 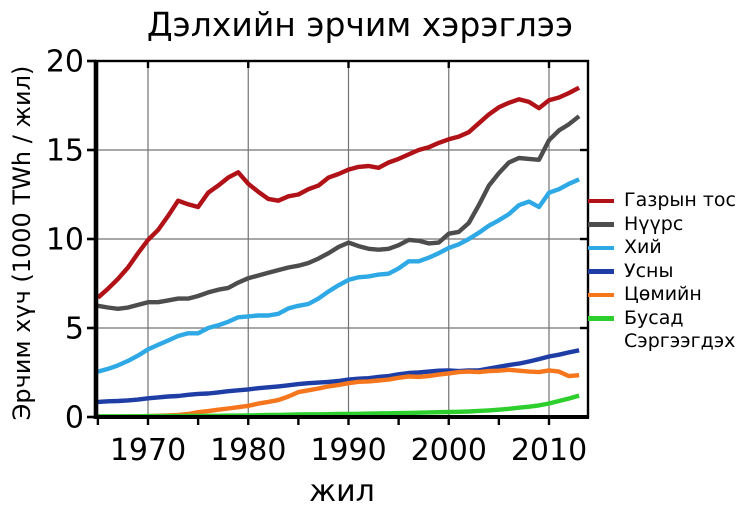 What do you see at coordinates (643, 247) in the screenshot?
I see `legend-label-gas: Хий` at bounding box center [643, 247].